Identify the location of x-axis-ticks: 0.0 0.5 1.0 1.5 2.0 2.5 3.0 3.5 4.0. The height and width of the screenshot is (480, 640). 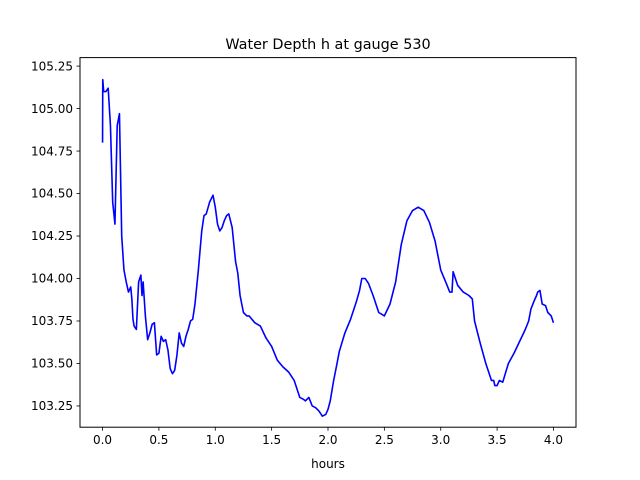
(328, 437).